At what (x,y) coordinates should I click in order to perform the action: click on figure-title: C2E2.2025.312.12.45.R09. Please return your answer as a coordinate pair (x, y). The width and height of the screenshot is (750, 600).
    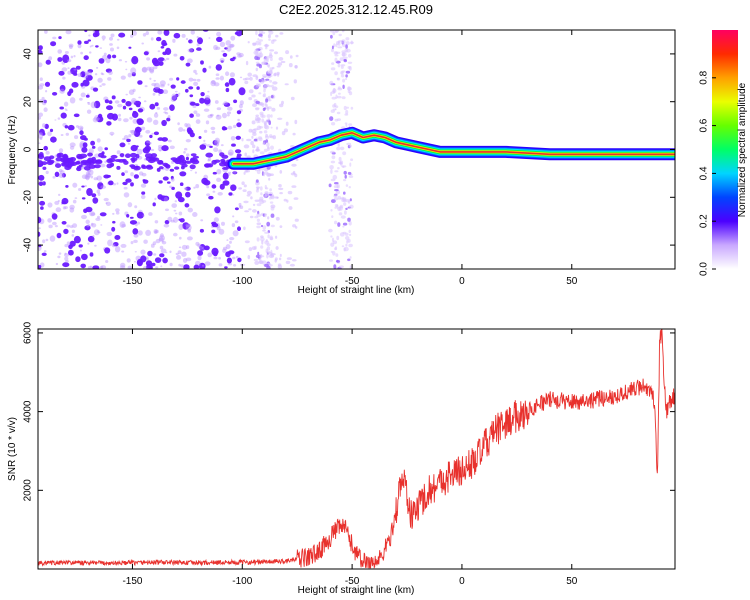
    Looking at the image, I should click on (356, 9).